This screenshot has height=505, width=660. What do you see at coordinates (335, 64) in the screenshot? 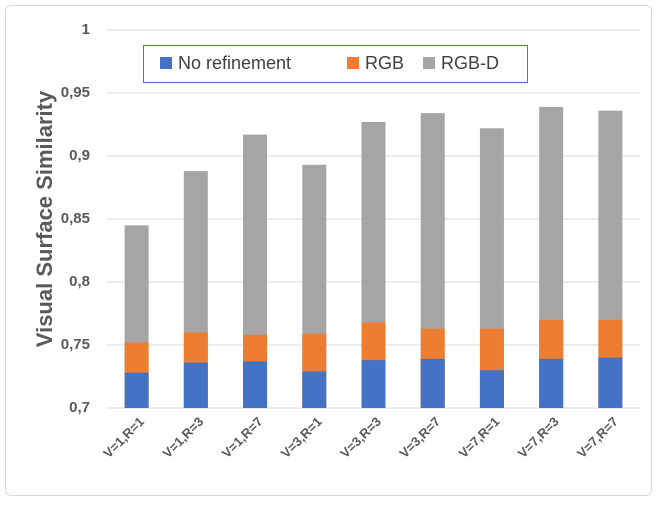
I see `legend-box` at bounding box center [335, 64].